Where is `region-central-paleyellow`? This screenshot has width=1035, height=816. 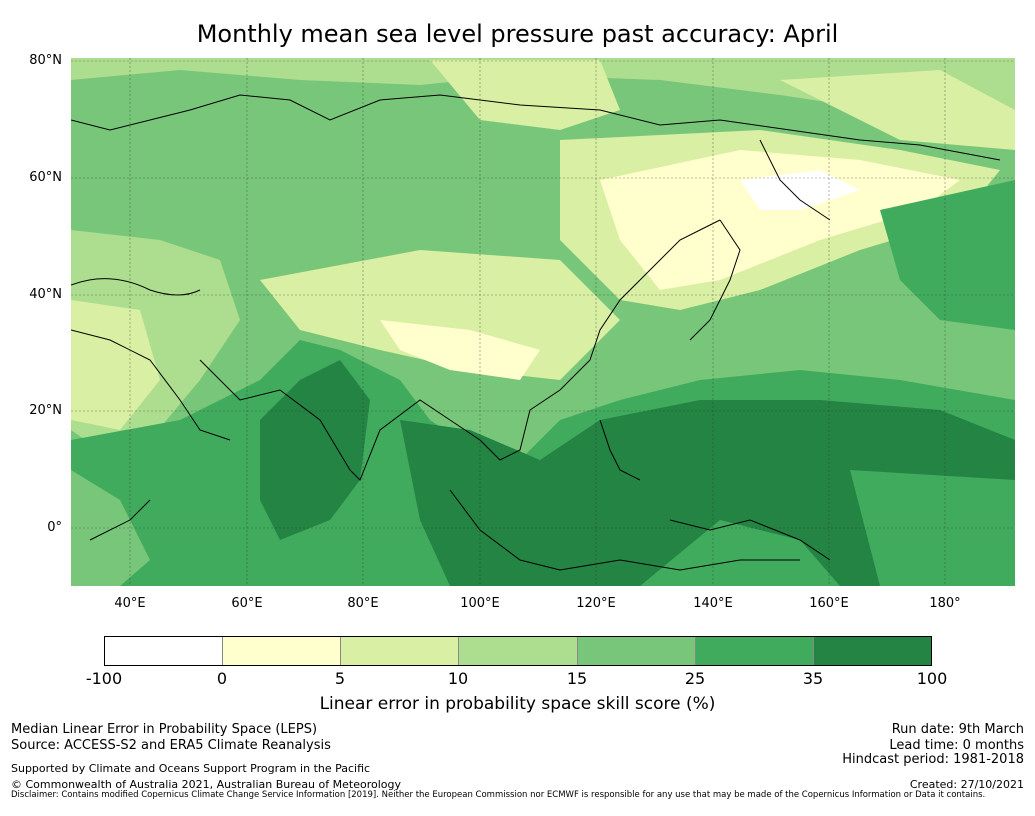 region-central-paleyellow is located at coordinates (780, 220).